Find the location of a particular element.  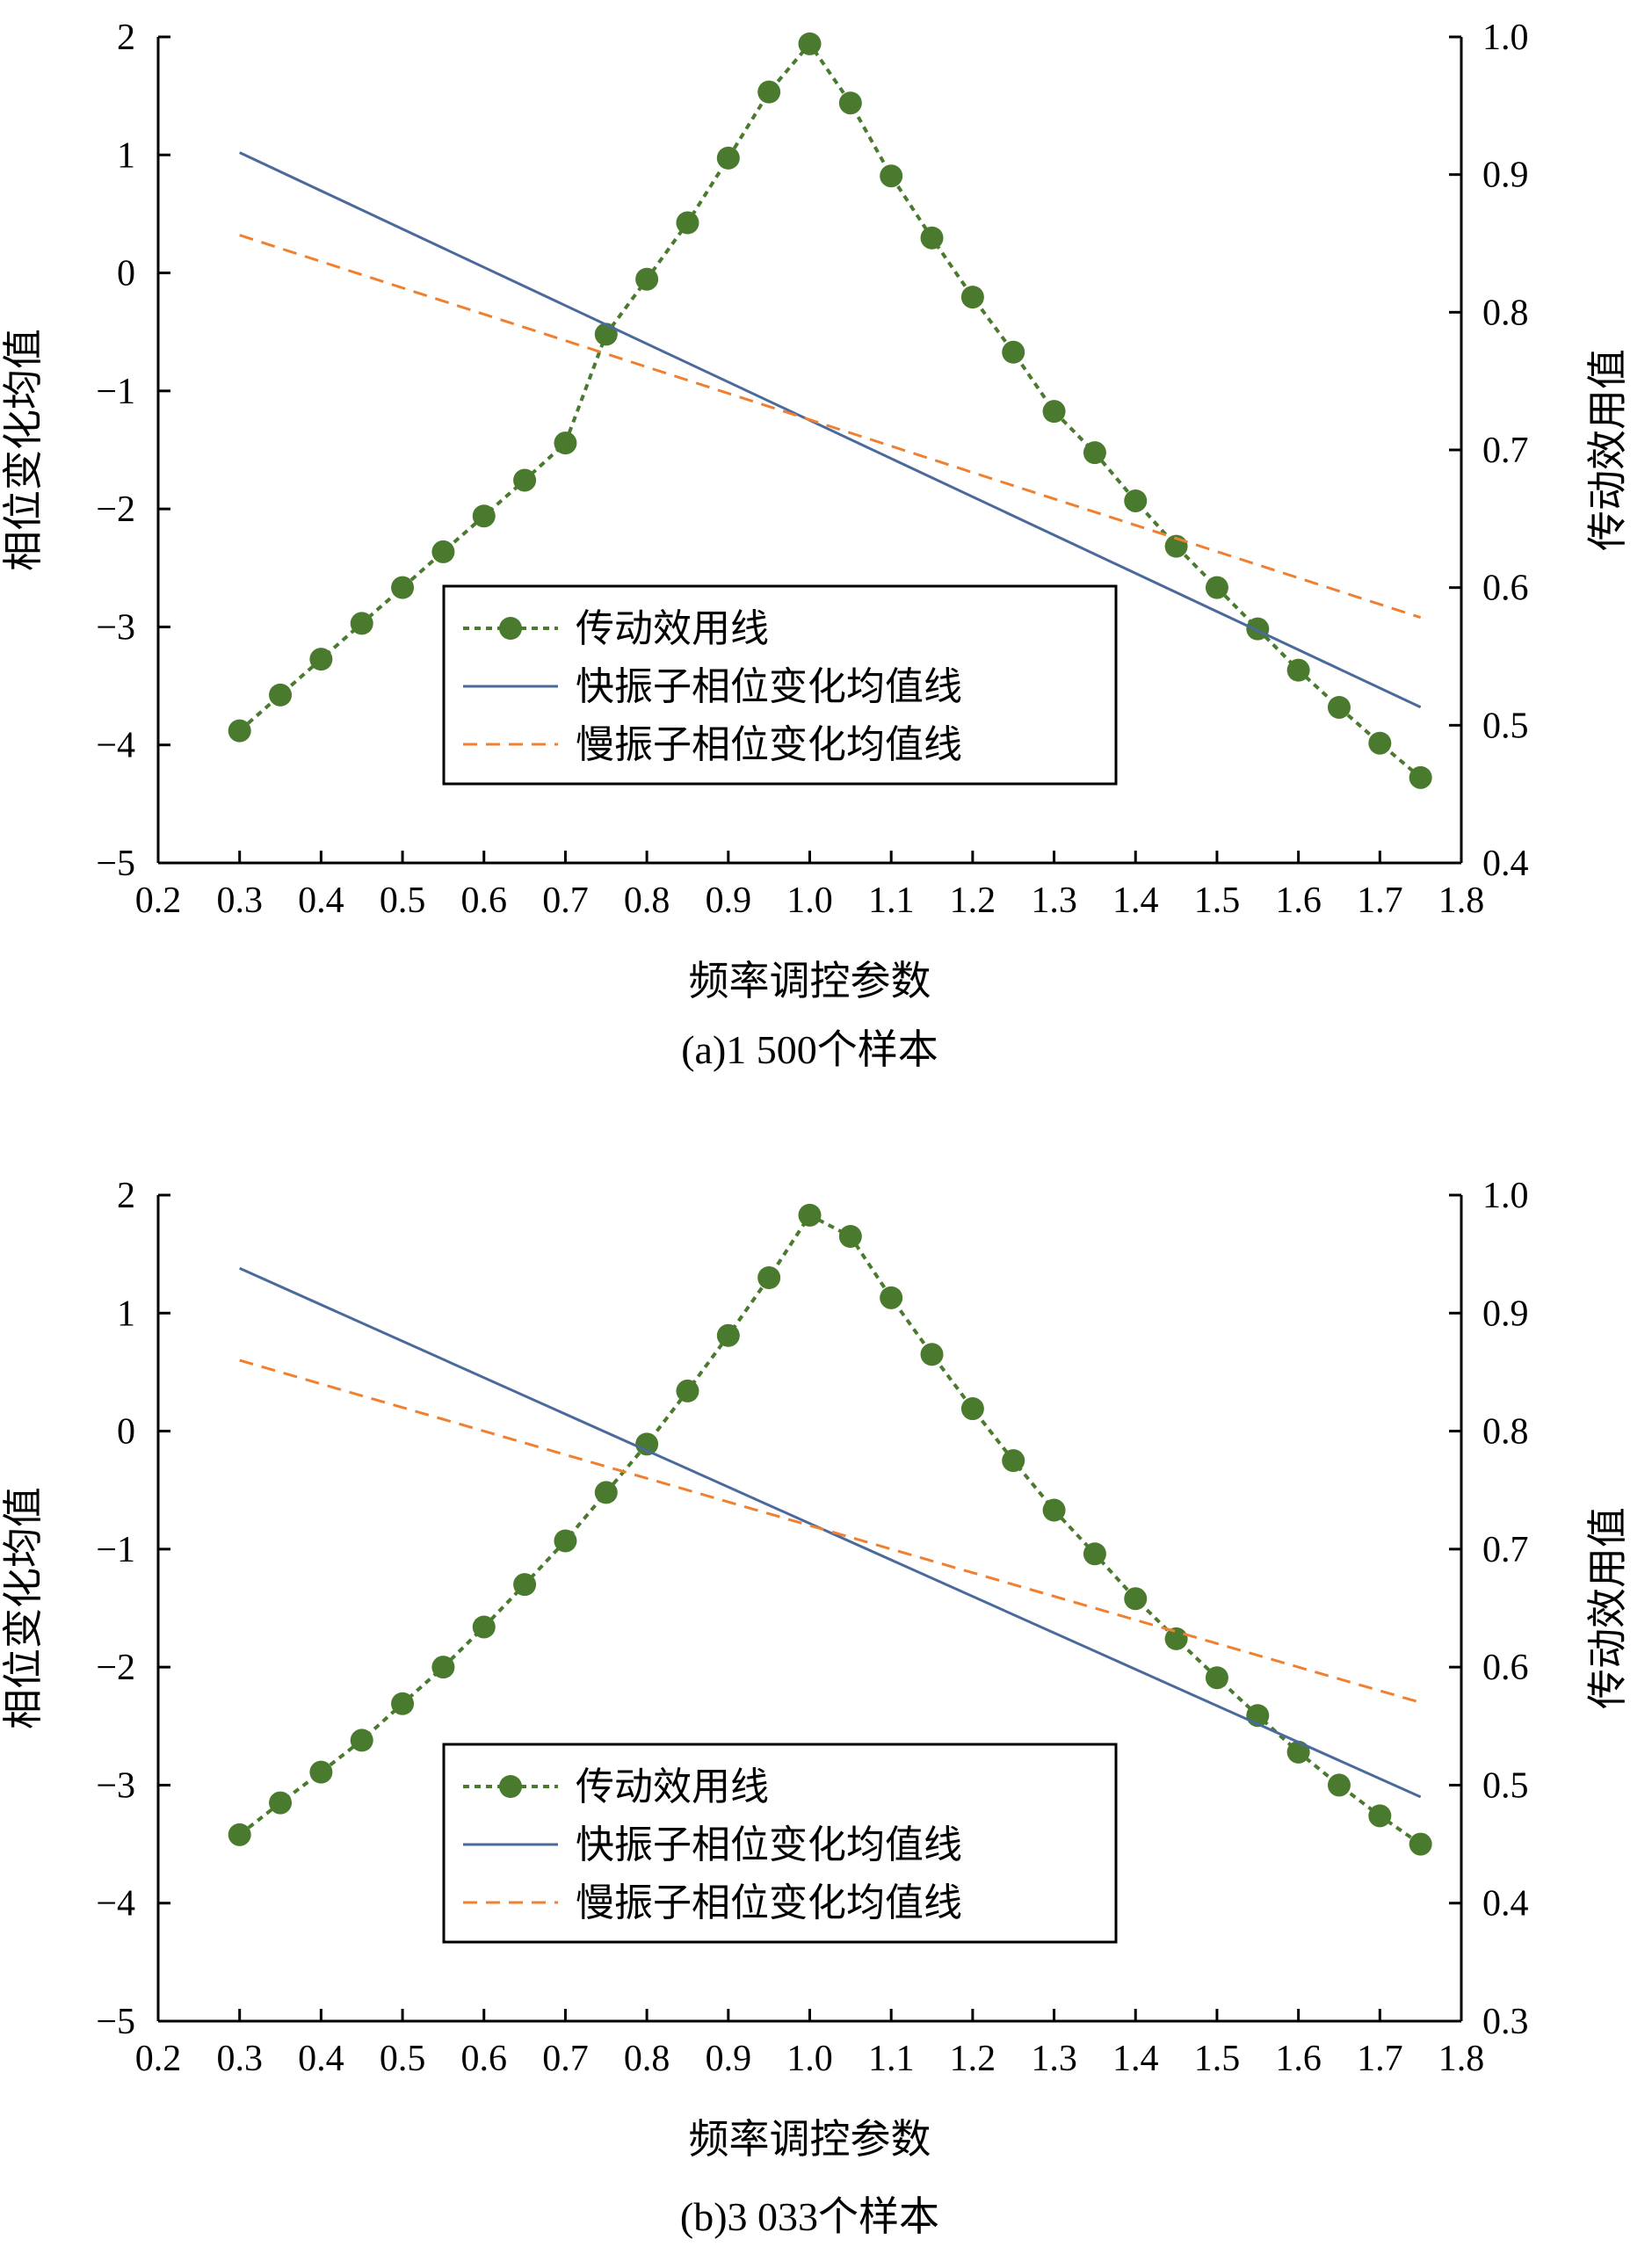

y-right-tick-label: 0.3 is located at coordinates (1505, 2022).